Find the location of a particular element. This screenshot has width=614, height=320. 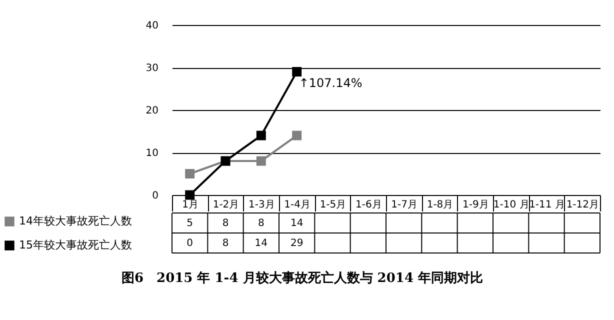

x-tick-label: 1-11 月 is located at coordinates (547, 205).